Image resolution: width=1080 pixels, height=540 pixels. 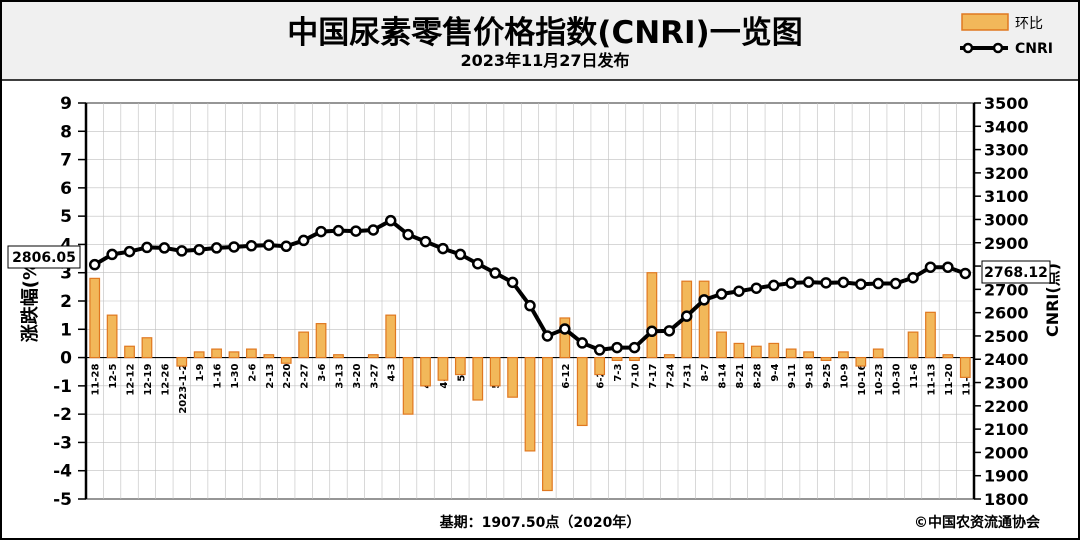 What do you see at coordinates (1006, 476) in the screenshot?
I see `right-axis-tick-label: 1900` at bounding box center [1006, 476].